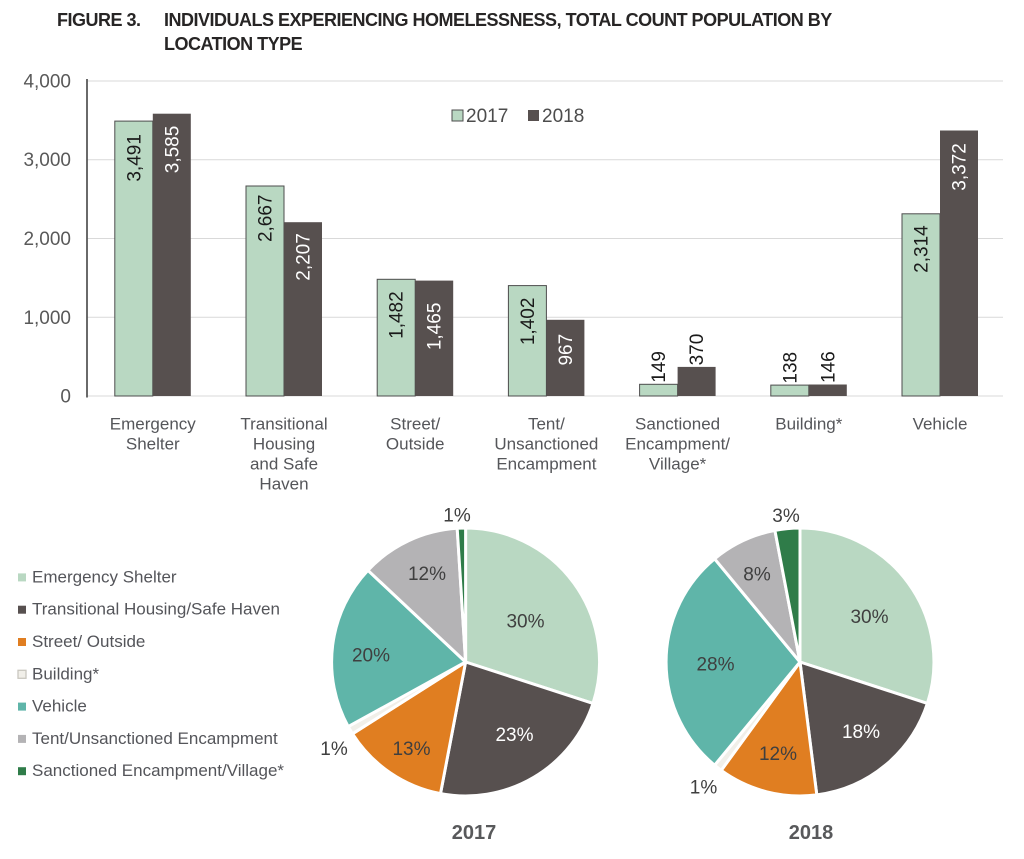  What do you see at coordinates (88, 641) in the screenshot?
I see `svg-text: Street/ Outside` at bounding box center [88, 641].